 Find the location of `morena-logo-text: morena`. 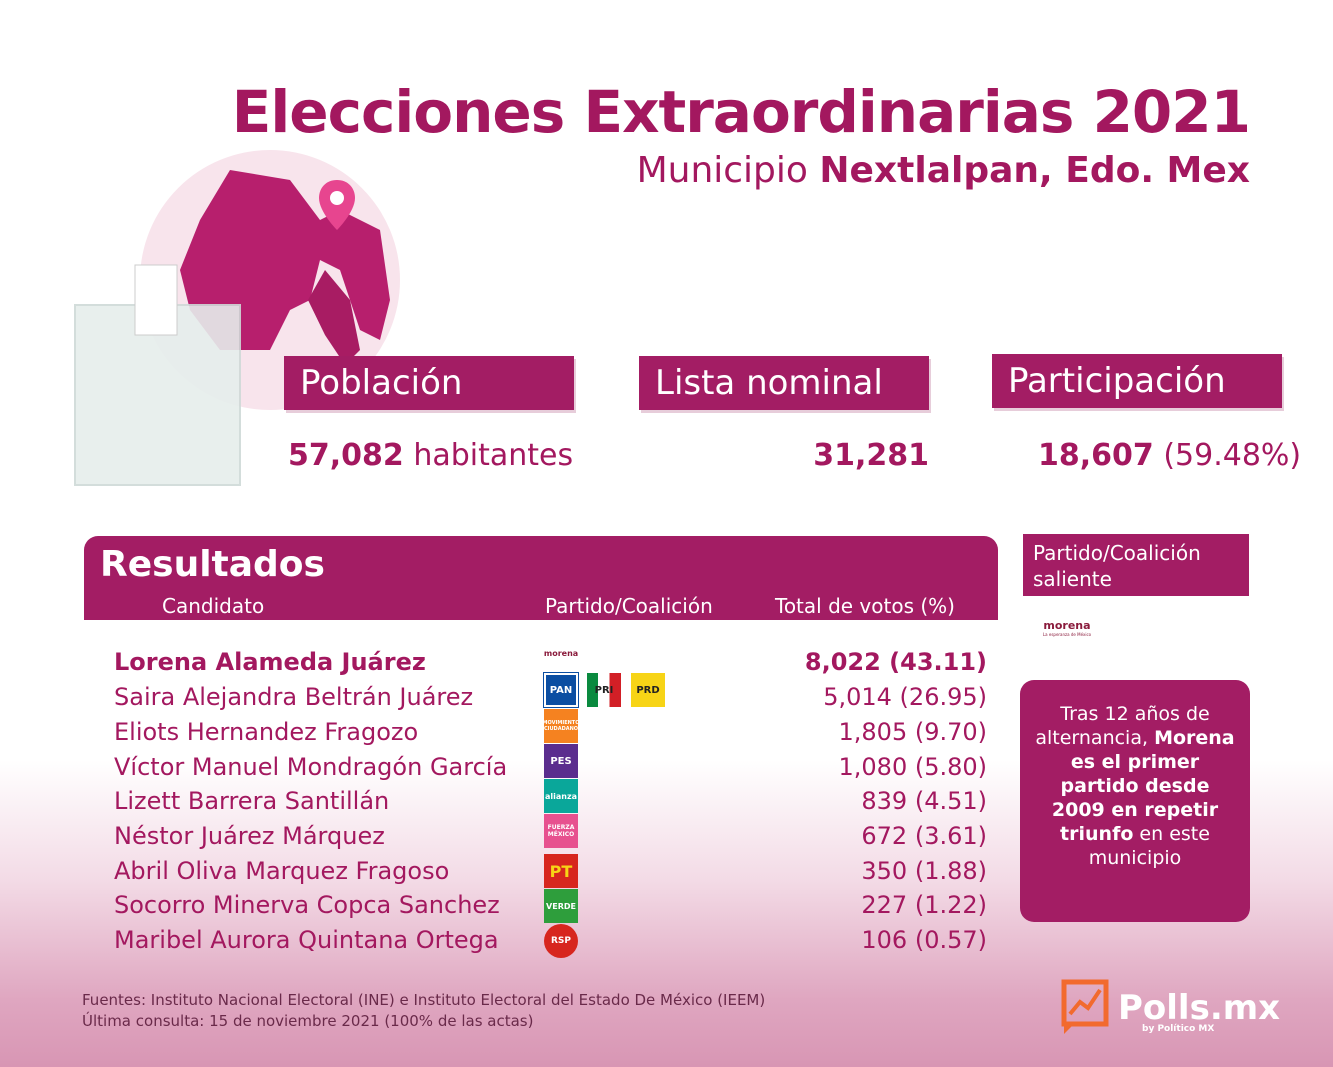

morena-logo-text: morena is located at coordinates (561, 653).